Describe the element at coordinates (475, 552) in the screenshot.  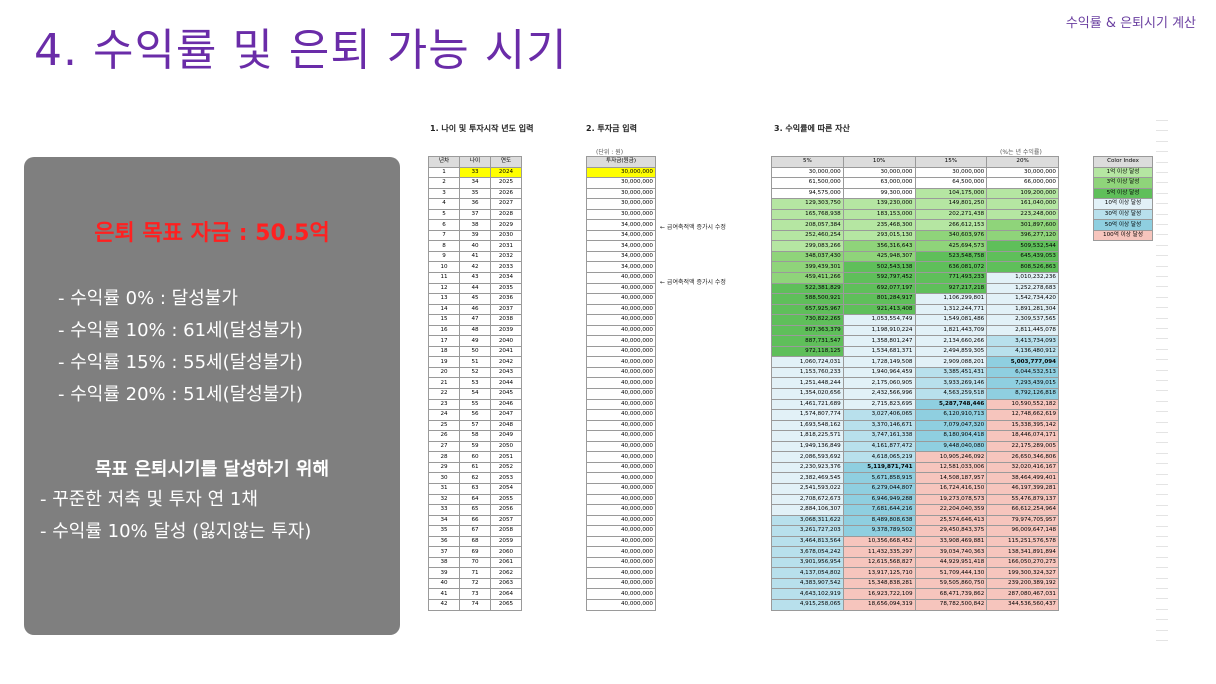
I see `age-cell: 69` at that location.